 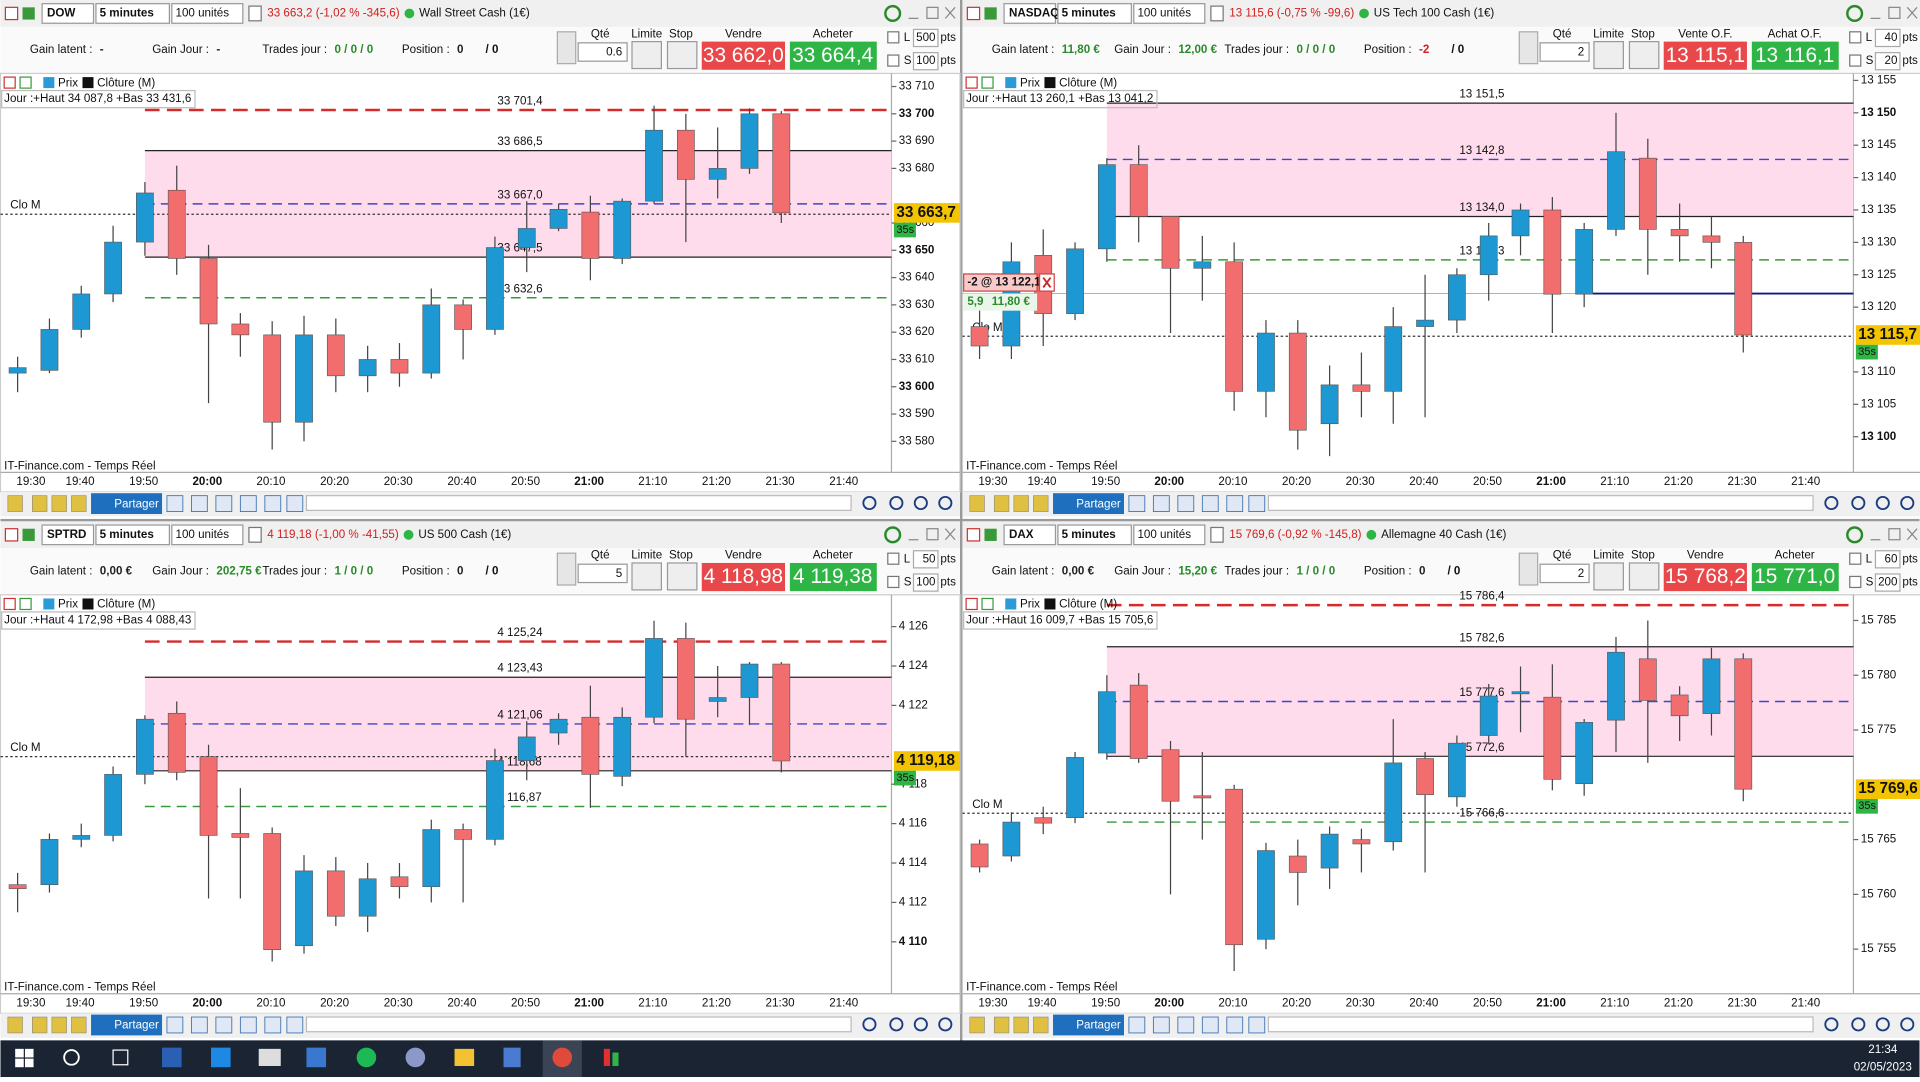 What do you see at coordinates (682, 55) in the screenshot?
I see `stop-button` at bounding box center [682, 55].